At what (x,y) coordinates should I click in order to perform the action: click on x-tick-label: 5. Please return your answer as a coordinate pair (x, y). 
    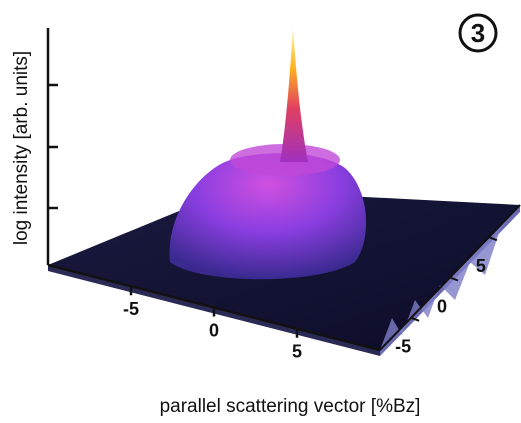
    Looking at the image, I should click on (297, 352).